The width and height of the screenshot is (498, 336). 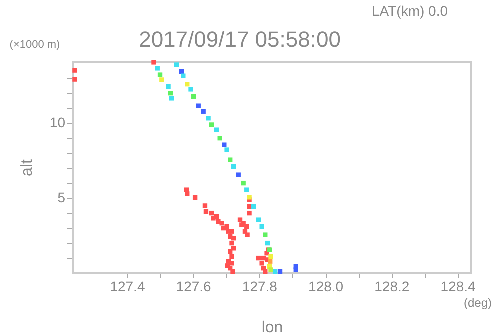 I want to click on text: (×1000 m), so click(x=35, y=45).